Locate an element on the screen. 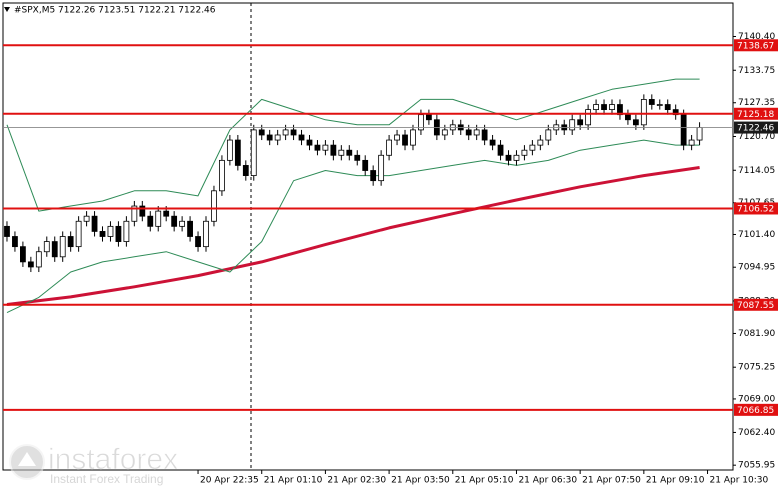 This screenshot has height=489, width=781. x-tick-label: 21 Apr 06:30 is located at coordinates (547, 481).